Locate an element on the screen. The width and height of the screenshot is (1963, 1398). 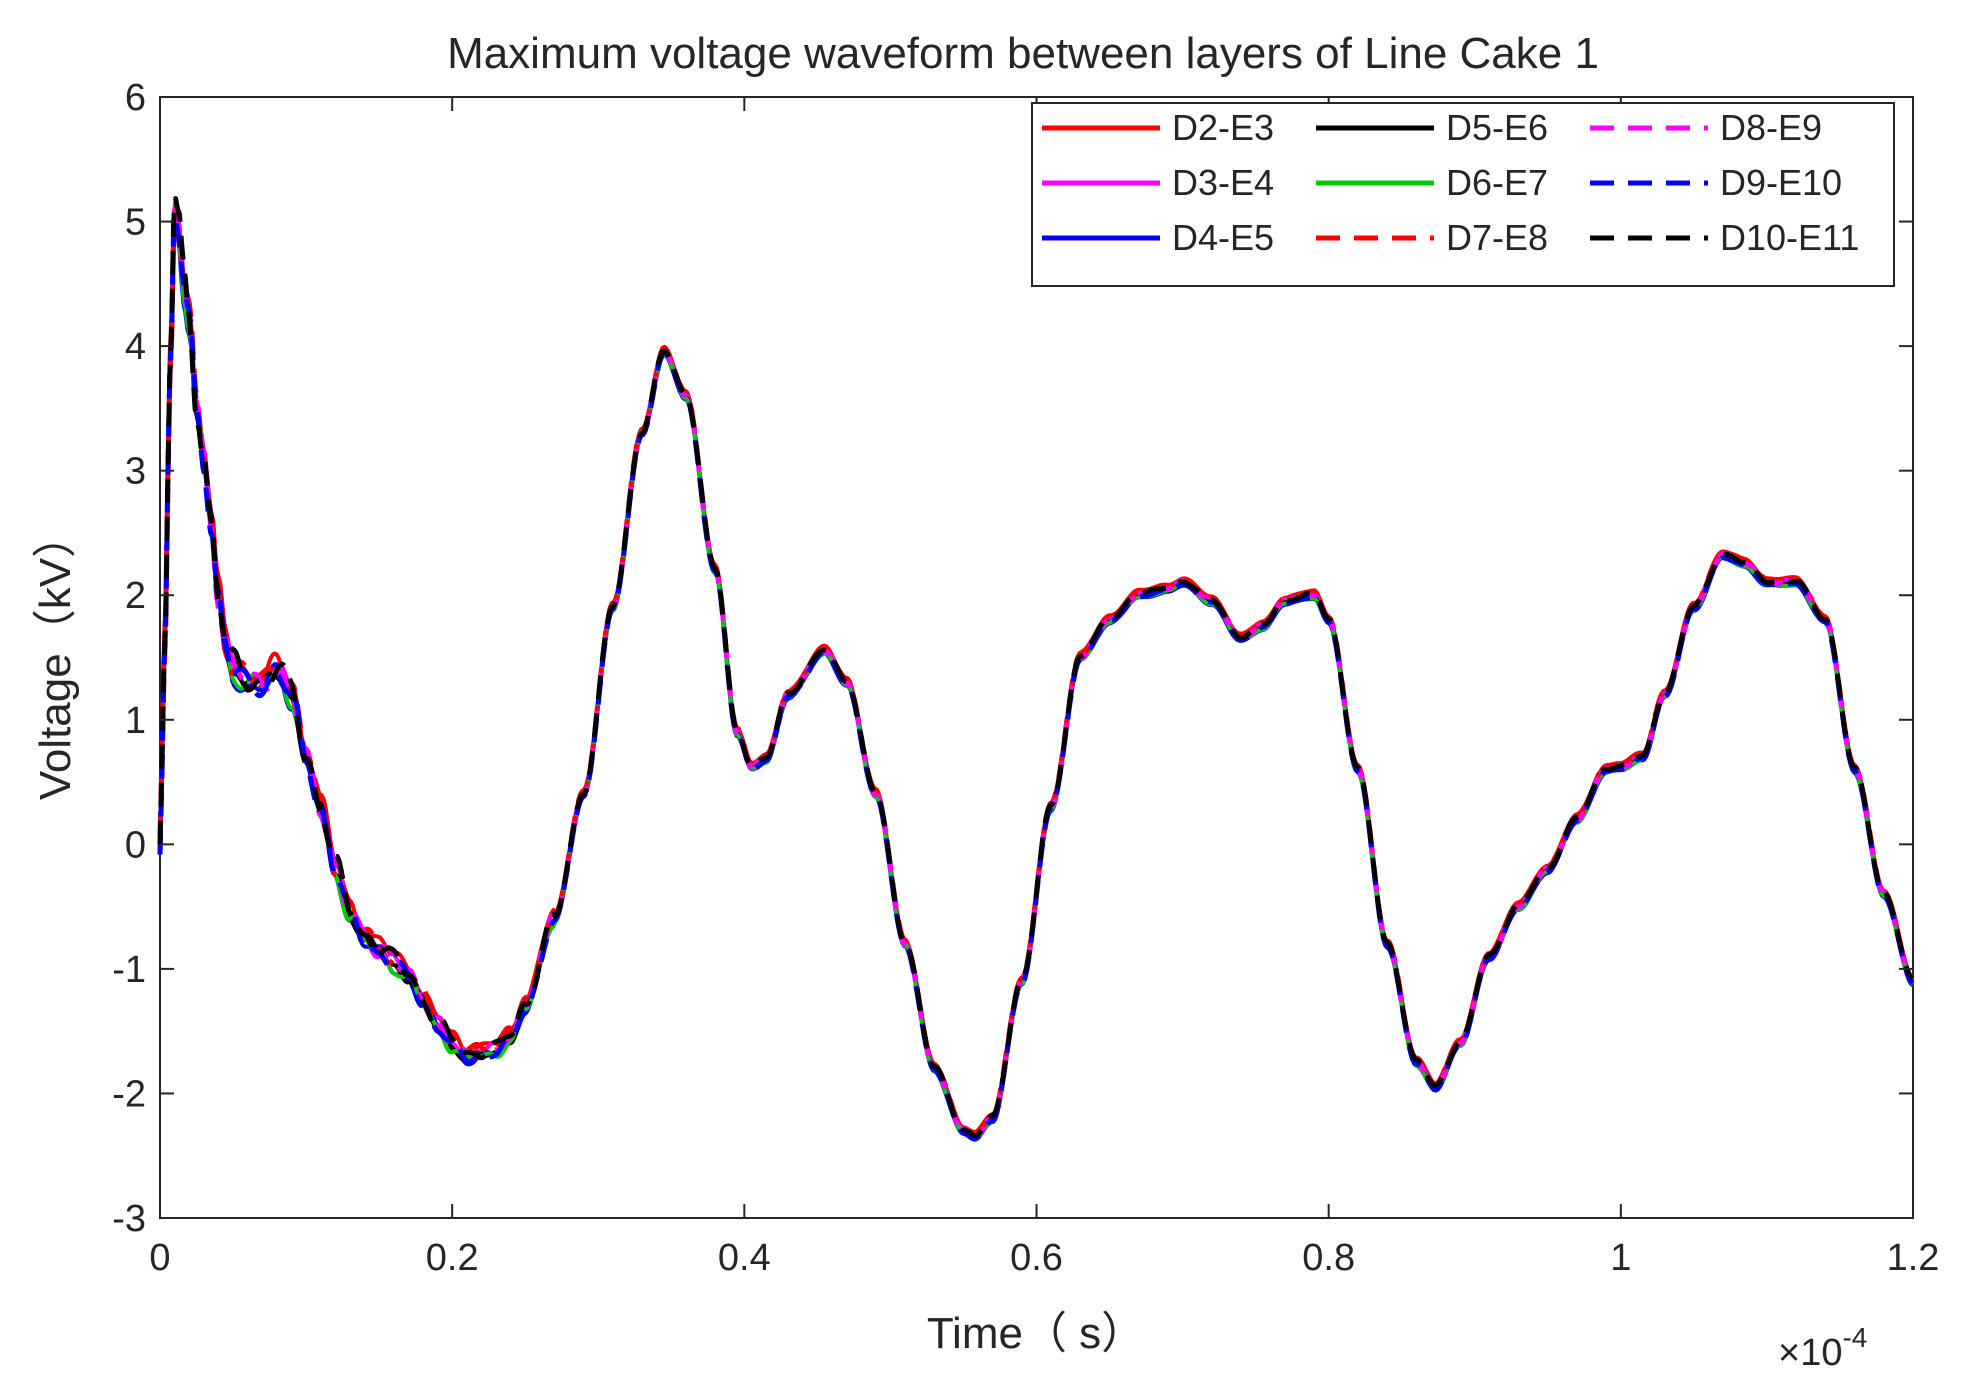
y-axis-label: Voltage（kV） is located at coordinates (55, 657).